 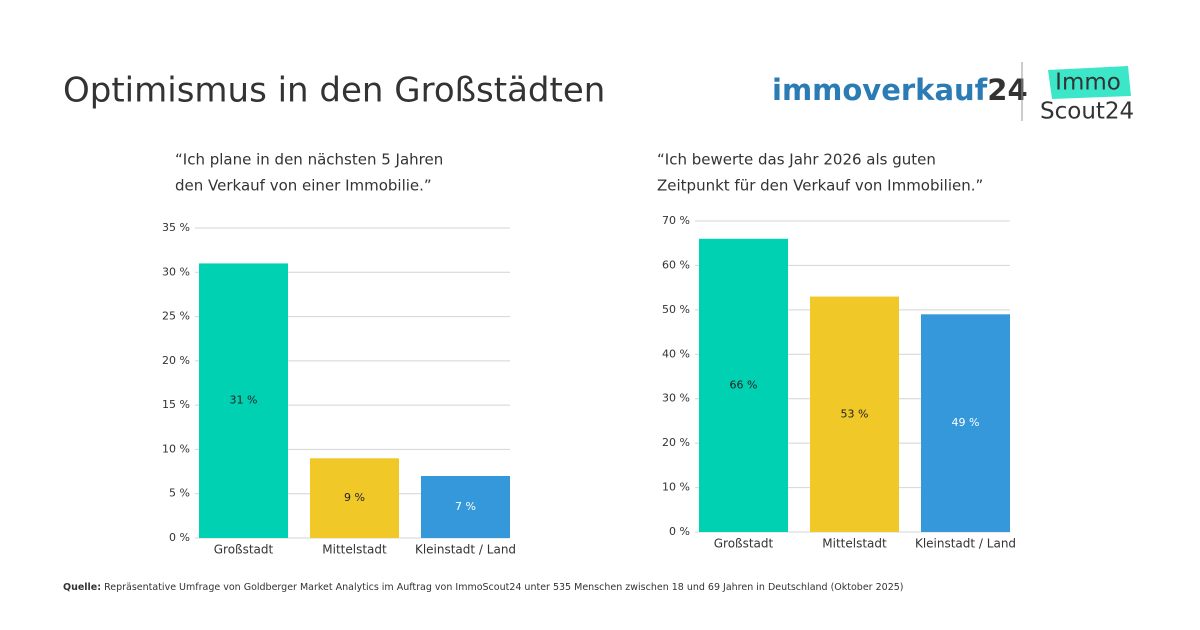 I want to click on chart-subtitle: den Verkauf von einer Immobilie.”, so click(x=303, y=186).